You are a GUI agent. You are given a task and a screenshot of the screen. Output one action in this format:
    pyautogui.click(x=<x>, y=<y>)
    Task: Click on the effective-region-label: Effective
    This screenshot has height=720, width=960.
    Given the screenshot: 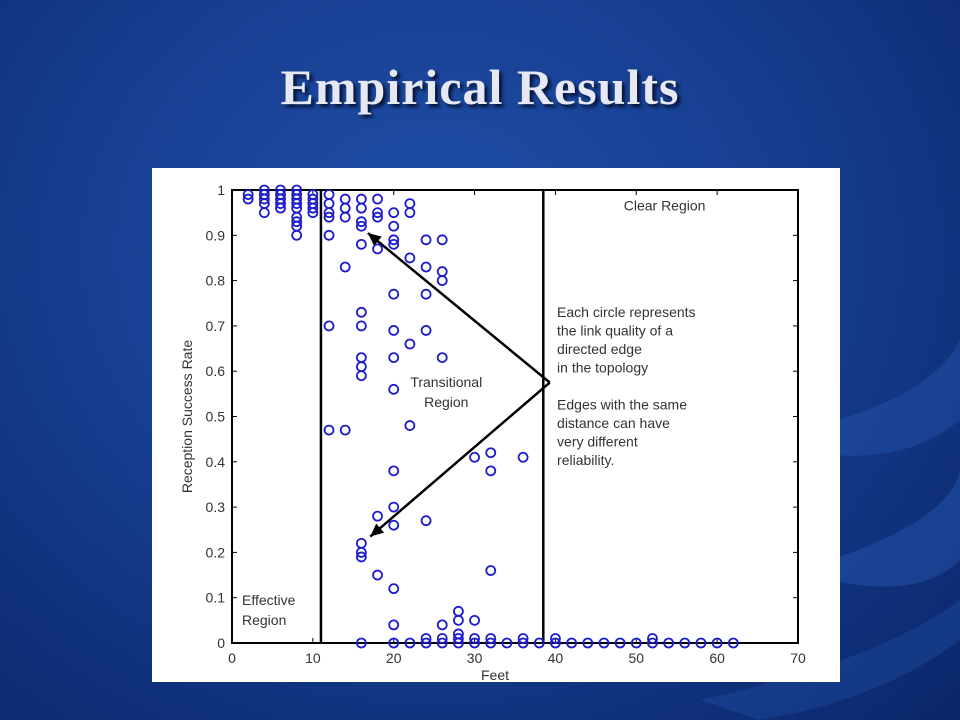 What is the action you would take?
    pyautogui.click(x=269, y=600)
    